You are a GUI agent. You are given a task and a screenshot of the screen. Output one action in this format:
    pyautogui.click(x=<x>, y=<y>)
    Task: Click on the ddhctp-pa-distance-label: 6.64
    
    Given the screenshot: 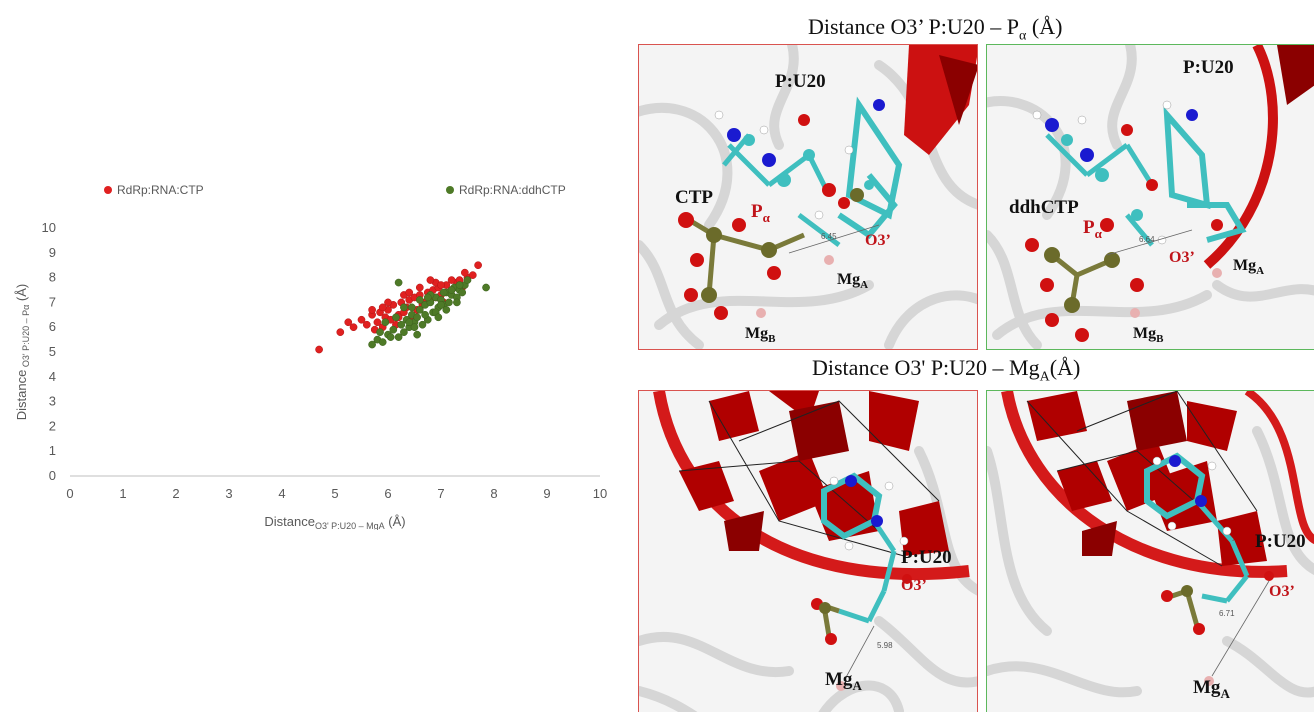 What is the action you would take?
    pyautogui.click(x=1147, y=239)
    